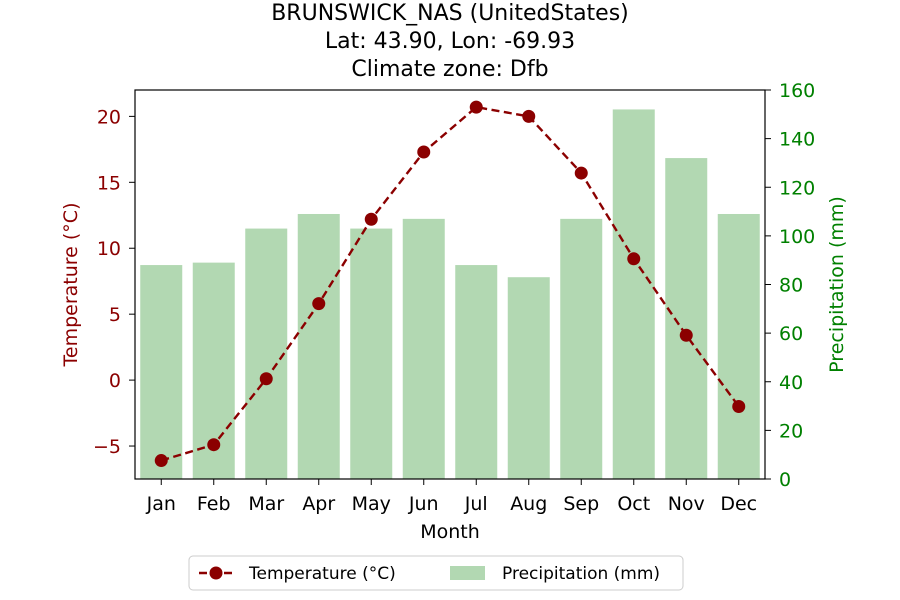 The image size is (900, 600). Describe the element at coordinates (686, 504) in the screenshot. I see `x-tick-label: Nov` at that location.